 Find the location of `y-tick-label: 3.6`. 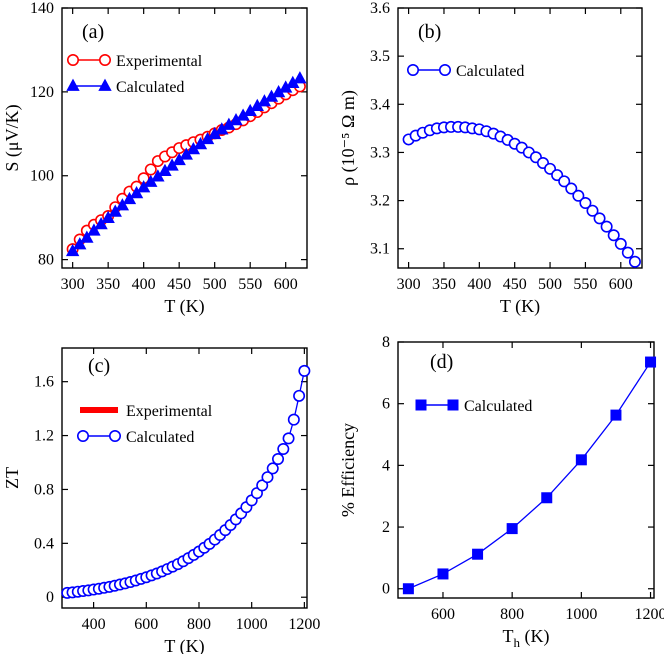

y-tick-label: 3.6 is located at coordinates (380, 8).